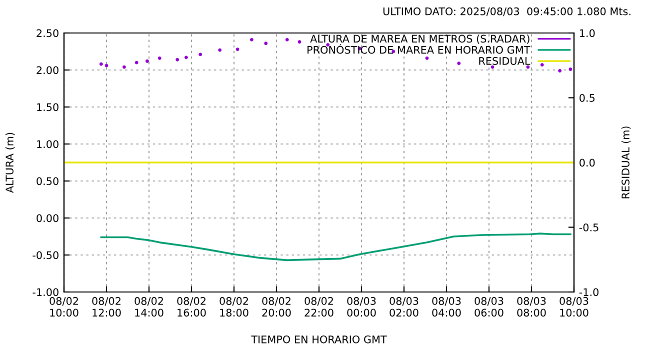 The height and width of the screenshot is (350, 650). Describe the element at coordinates (574, 307) in the screenshot. I see `x-tick-label: 08/03 10:00` at that location.